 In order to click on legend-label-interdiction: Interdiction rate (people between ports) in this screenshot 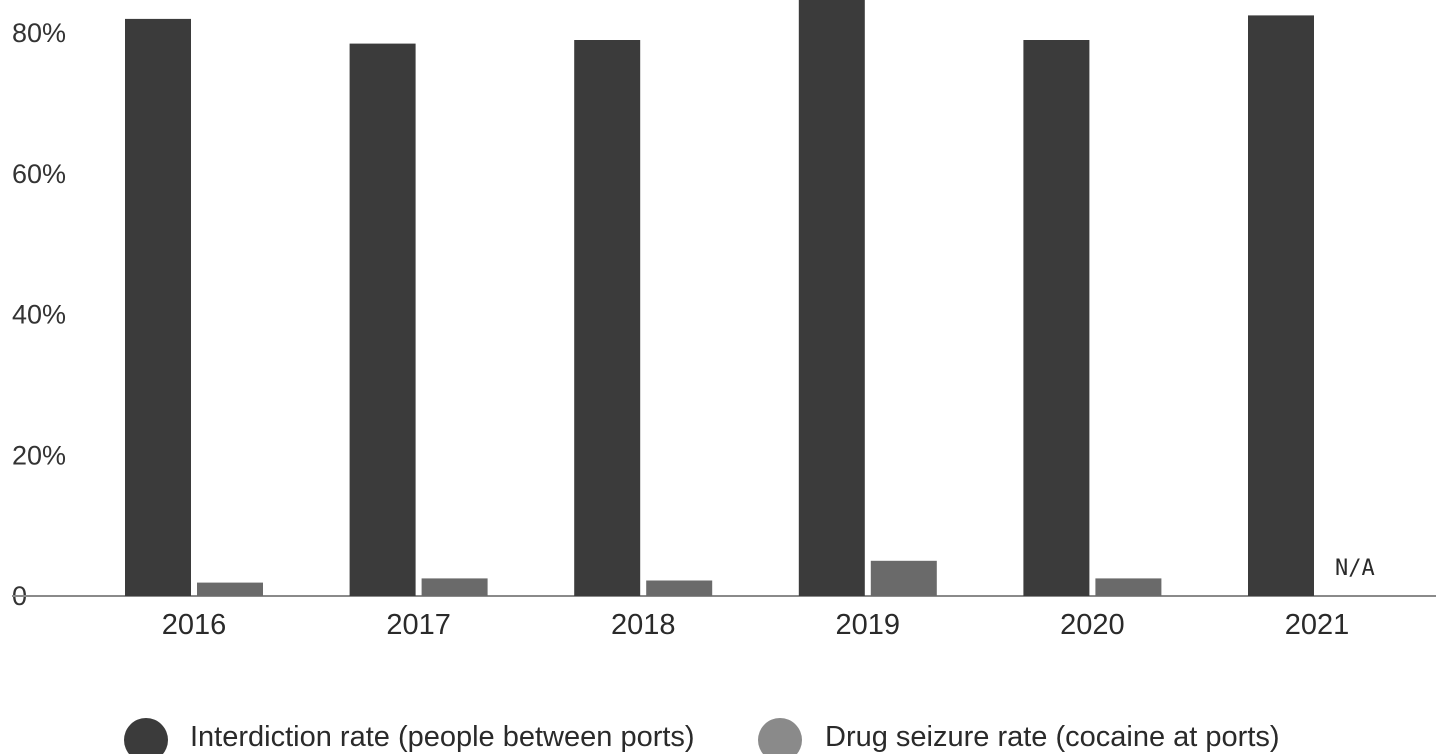, I will do `click(442, 737)`.